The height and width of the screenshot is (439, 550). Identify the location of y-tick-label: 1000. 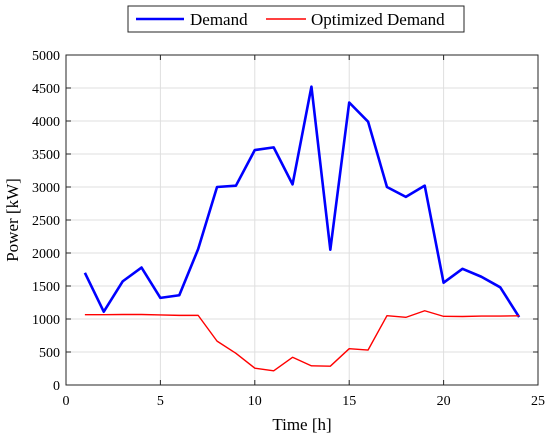
(46, 320).